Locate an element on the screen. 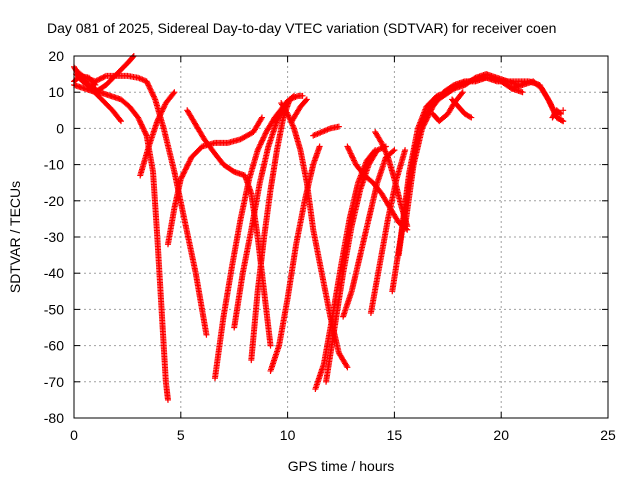  y-tick-label: 0 is located at coordinates (60, 128).